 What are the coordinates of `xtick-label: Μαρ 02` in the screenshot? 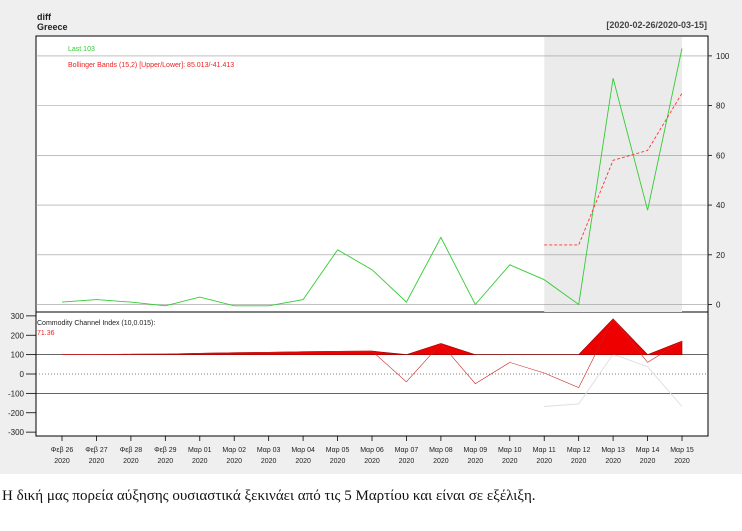 It's located at (234, 450).